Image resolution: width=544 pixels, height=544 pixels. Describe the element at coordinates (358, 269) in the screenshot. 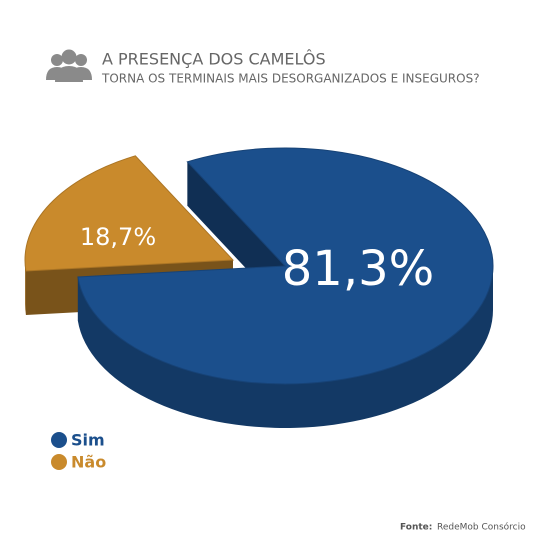

I see `value-label: 81,3%` at that location.